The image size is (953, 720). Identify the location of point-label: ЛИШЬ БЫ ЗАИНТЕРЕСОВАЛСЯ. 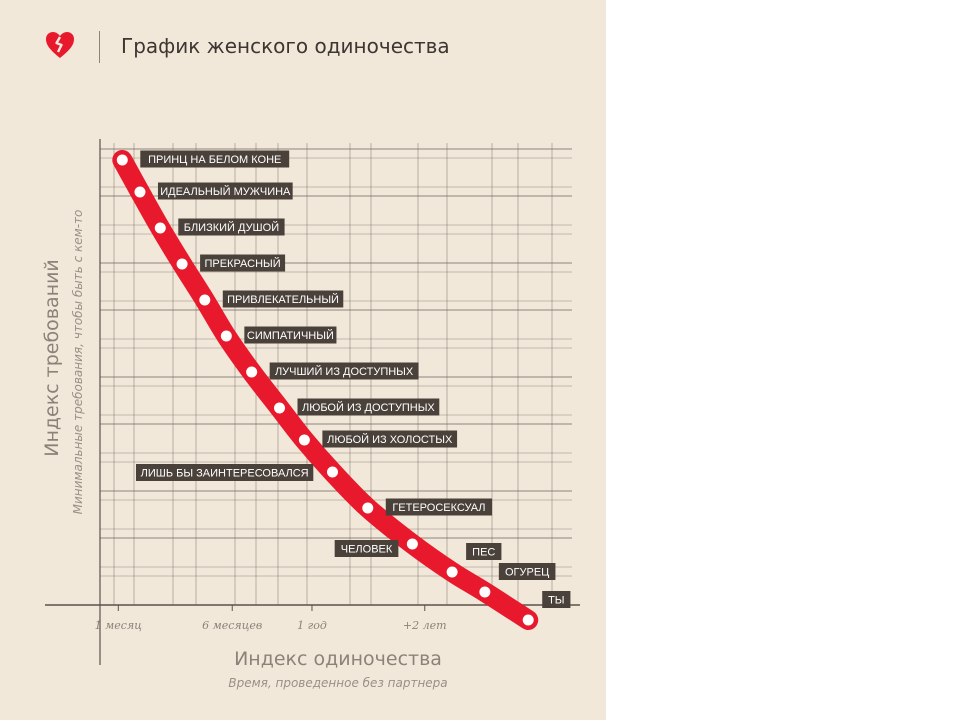
(225, 472).